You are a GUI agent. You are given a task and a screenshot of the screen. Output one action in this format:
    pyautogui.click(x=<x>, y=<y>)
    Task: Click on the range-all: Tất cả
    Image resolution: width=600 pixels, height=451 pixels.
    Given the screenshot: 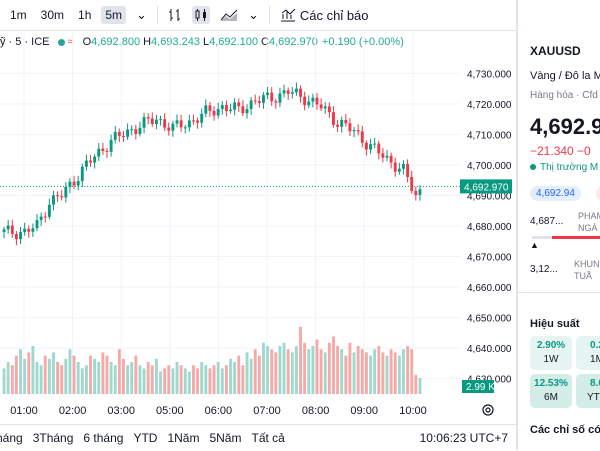 What is the action you would take?
    pyautogui.click(x=268, y=438)
    